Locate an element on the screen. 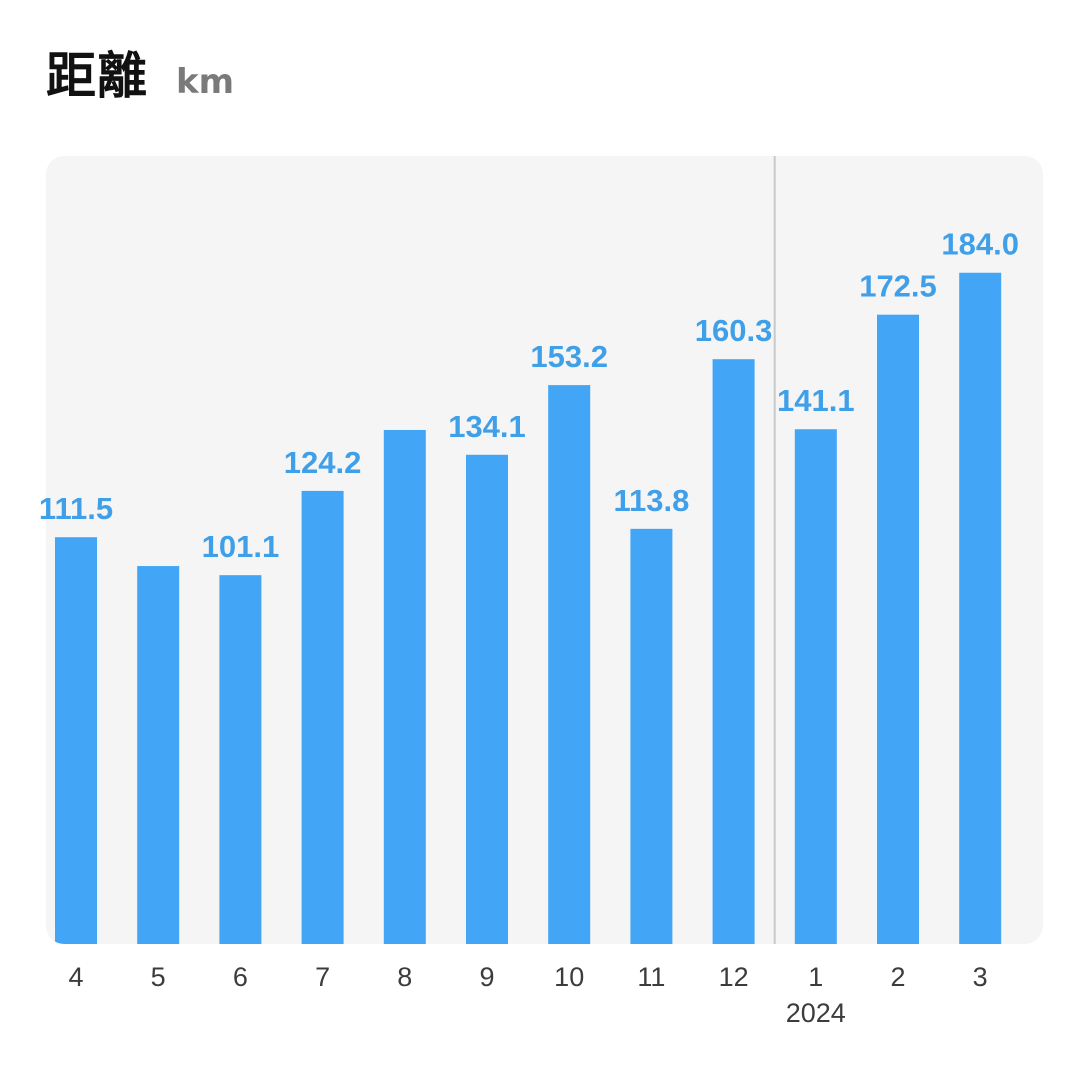 This screenshot has width=1088, height=1080. data-label: 113.8 is located at coordinates (651, 500).